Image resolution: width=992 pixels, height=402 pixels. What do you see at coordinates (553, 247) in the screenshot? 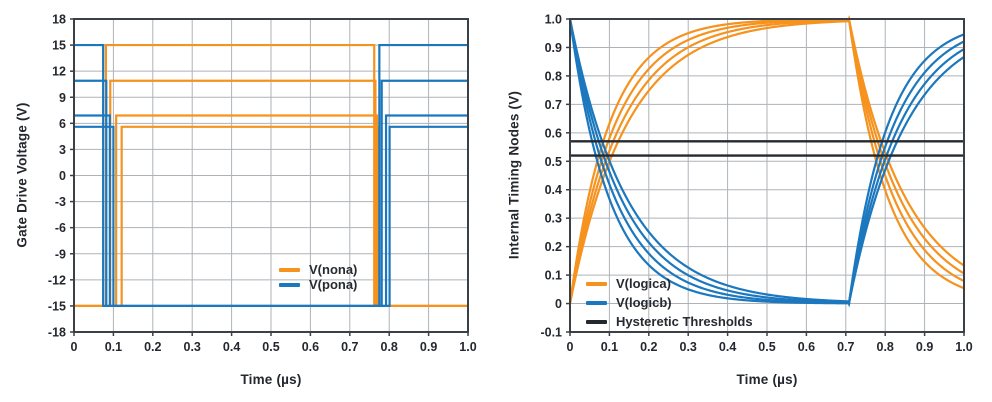
I see `y-tick-label: 0.2` at bounding box center [553, 247].